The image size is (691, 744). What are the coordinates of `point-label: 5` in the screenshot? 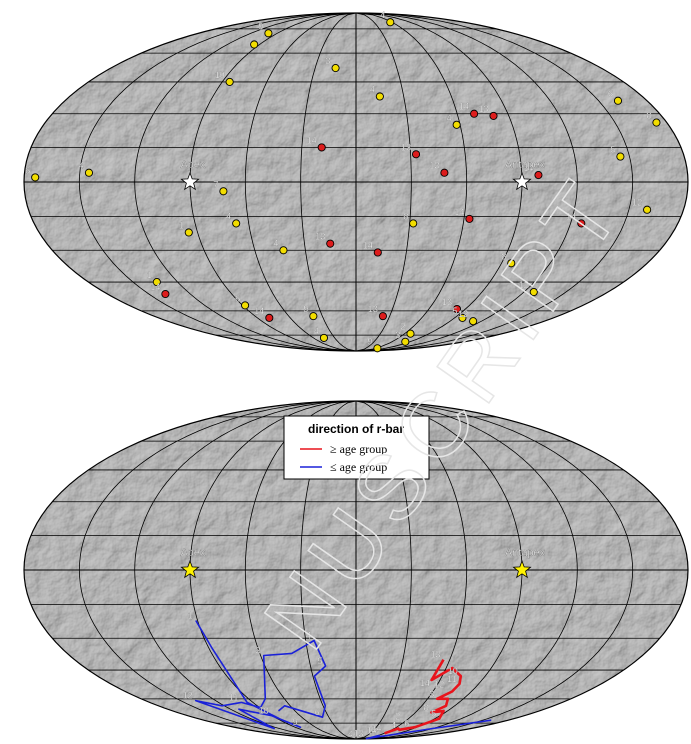 It's located at (320, 661).